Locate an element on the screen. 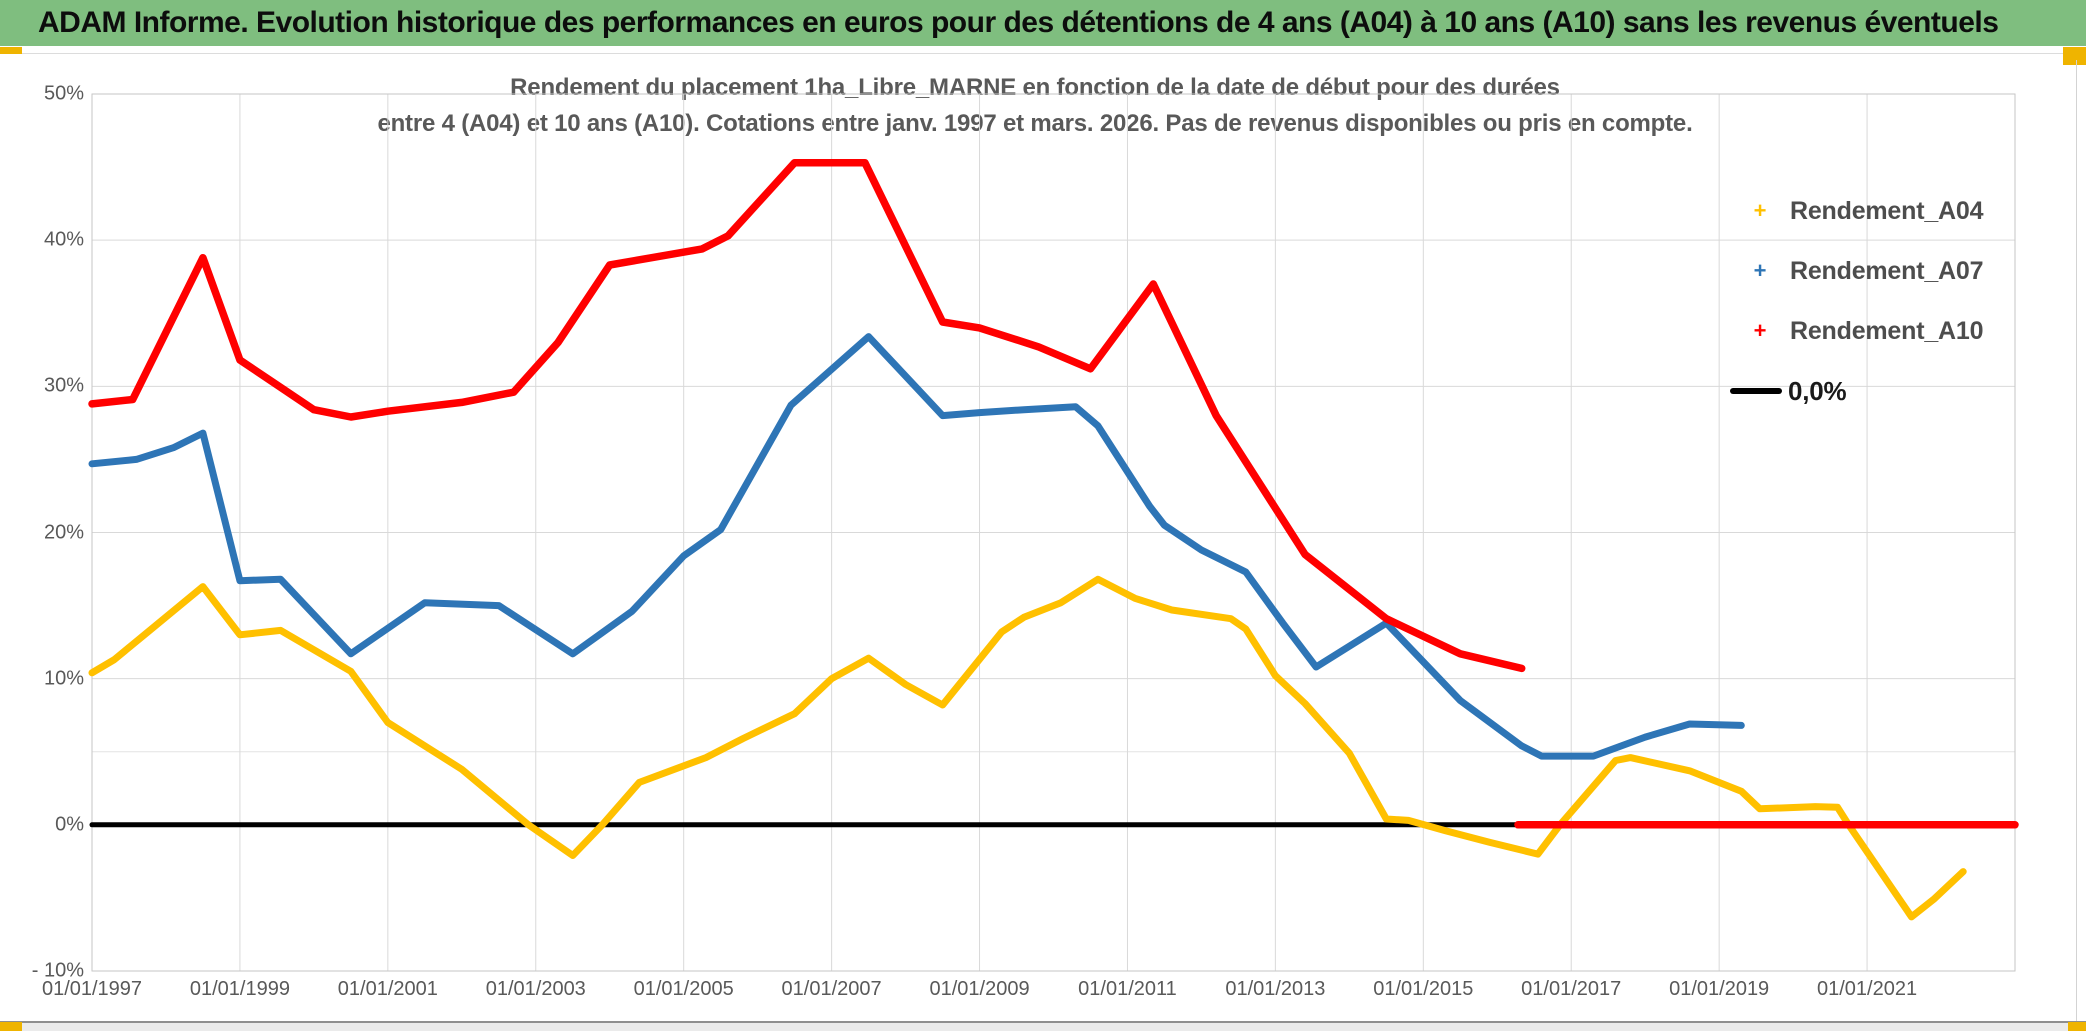 The height and width of the screenshot is (1031, 2086). x-axis-tick-label: 01/01/2017 is located at coordinates (1571, 989).